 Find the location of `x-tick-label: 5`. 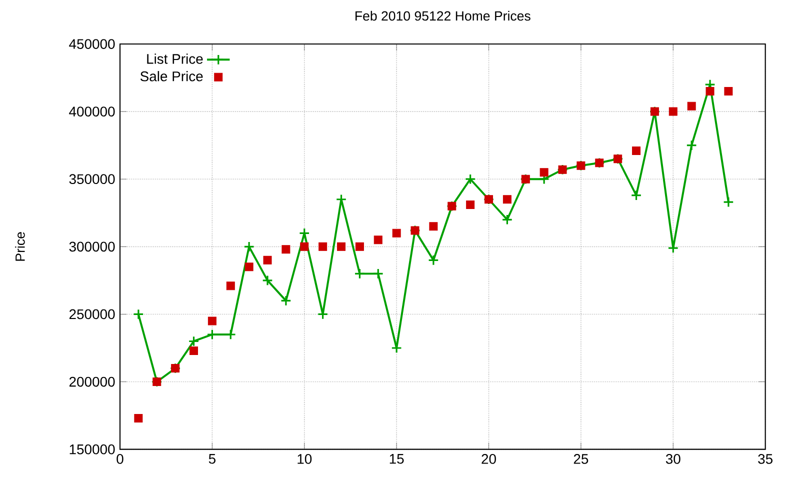

x-tick-label: 5 is located at coordinates (212, 459).